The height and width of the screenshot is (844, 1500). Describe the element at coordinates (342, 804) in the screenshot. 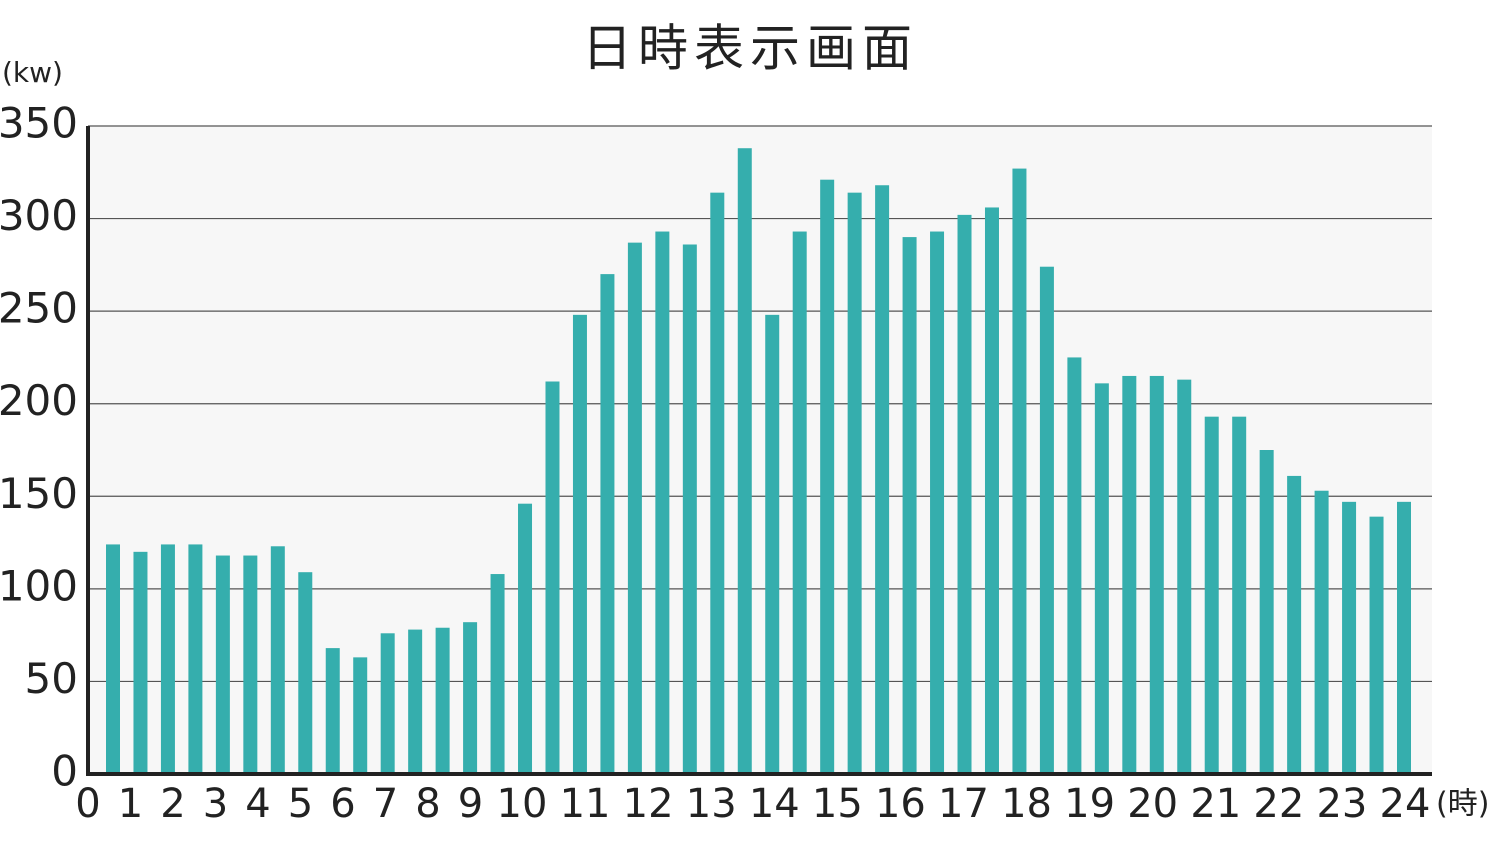

I see `x-tick-label: 6` at that location.